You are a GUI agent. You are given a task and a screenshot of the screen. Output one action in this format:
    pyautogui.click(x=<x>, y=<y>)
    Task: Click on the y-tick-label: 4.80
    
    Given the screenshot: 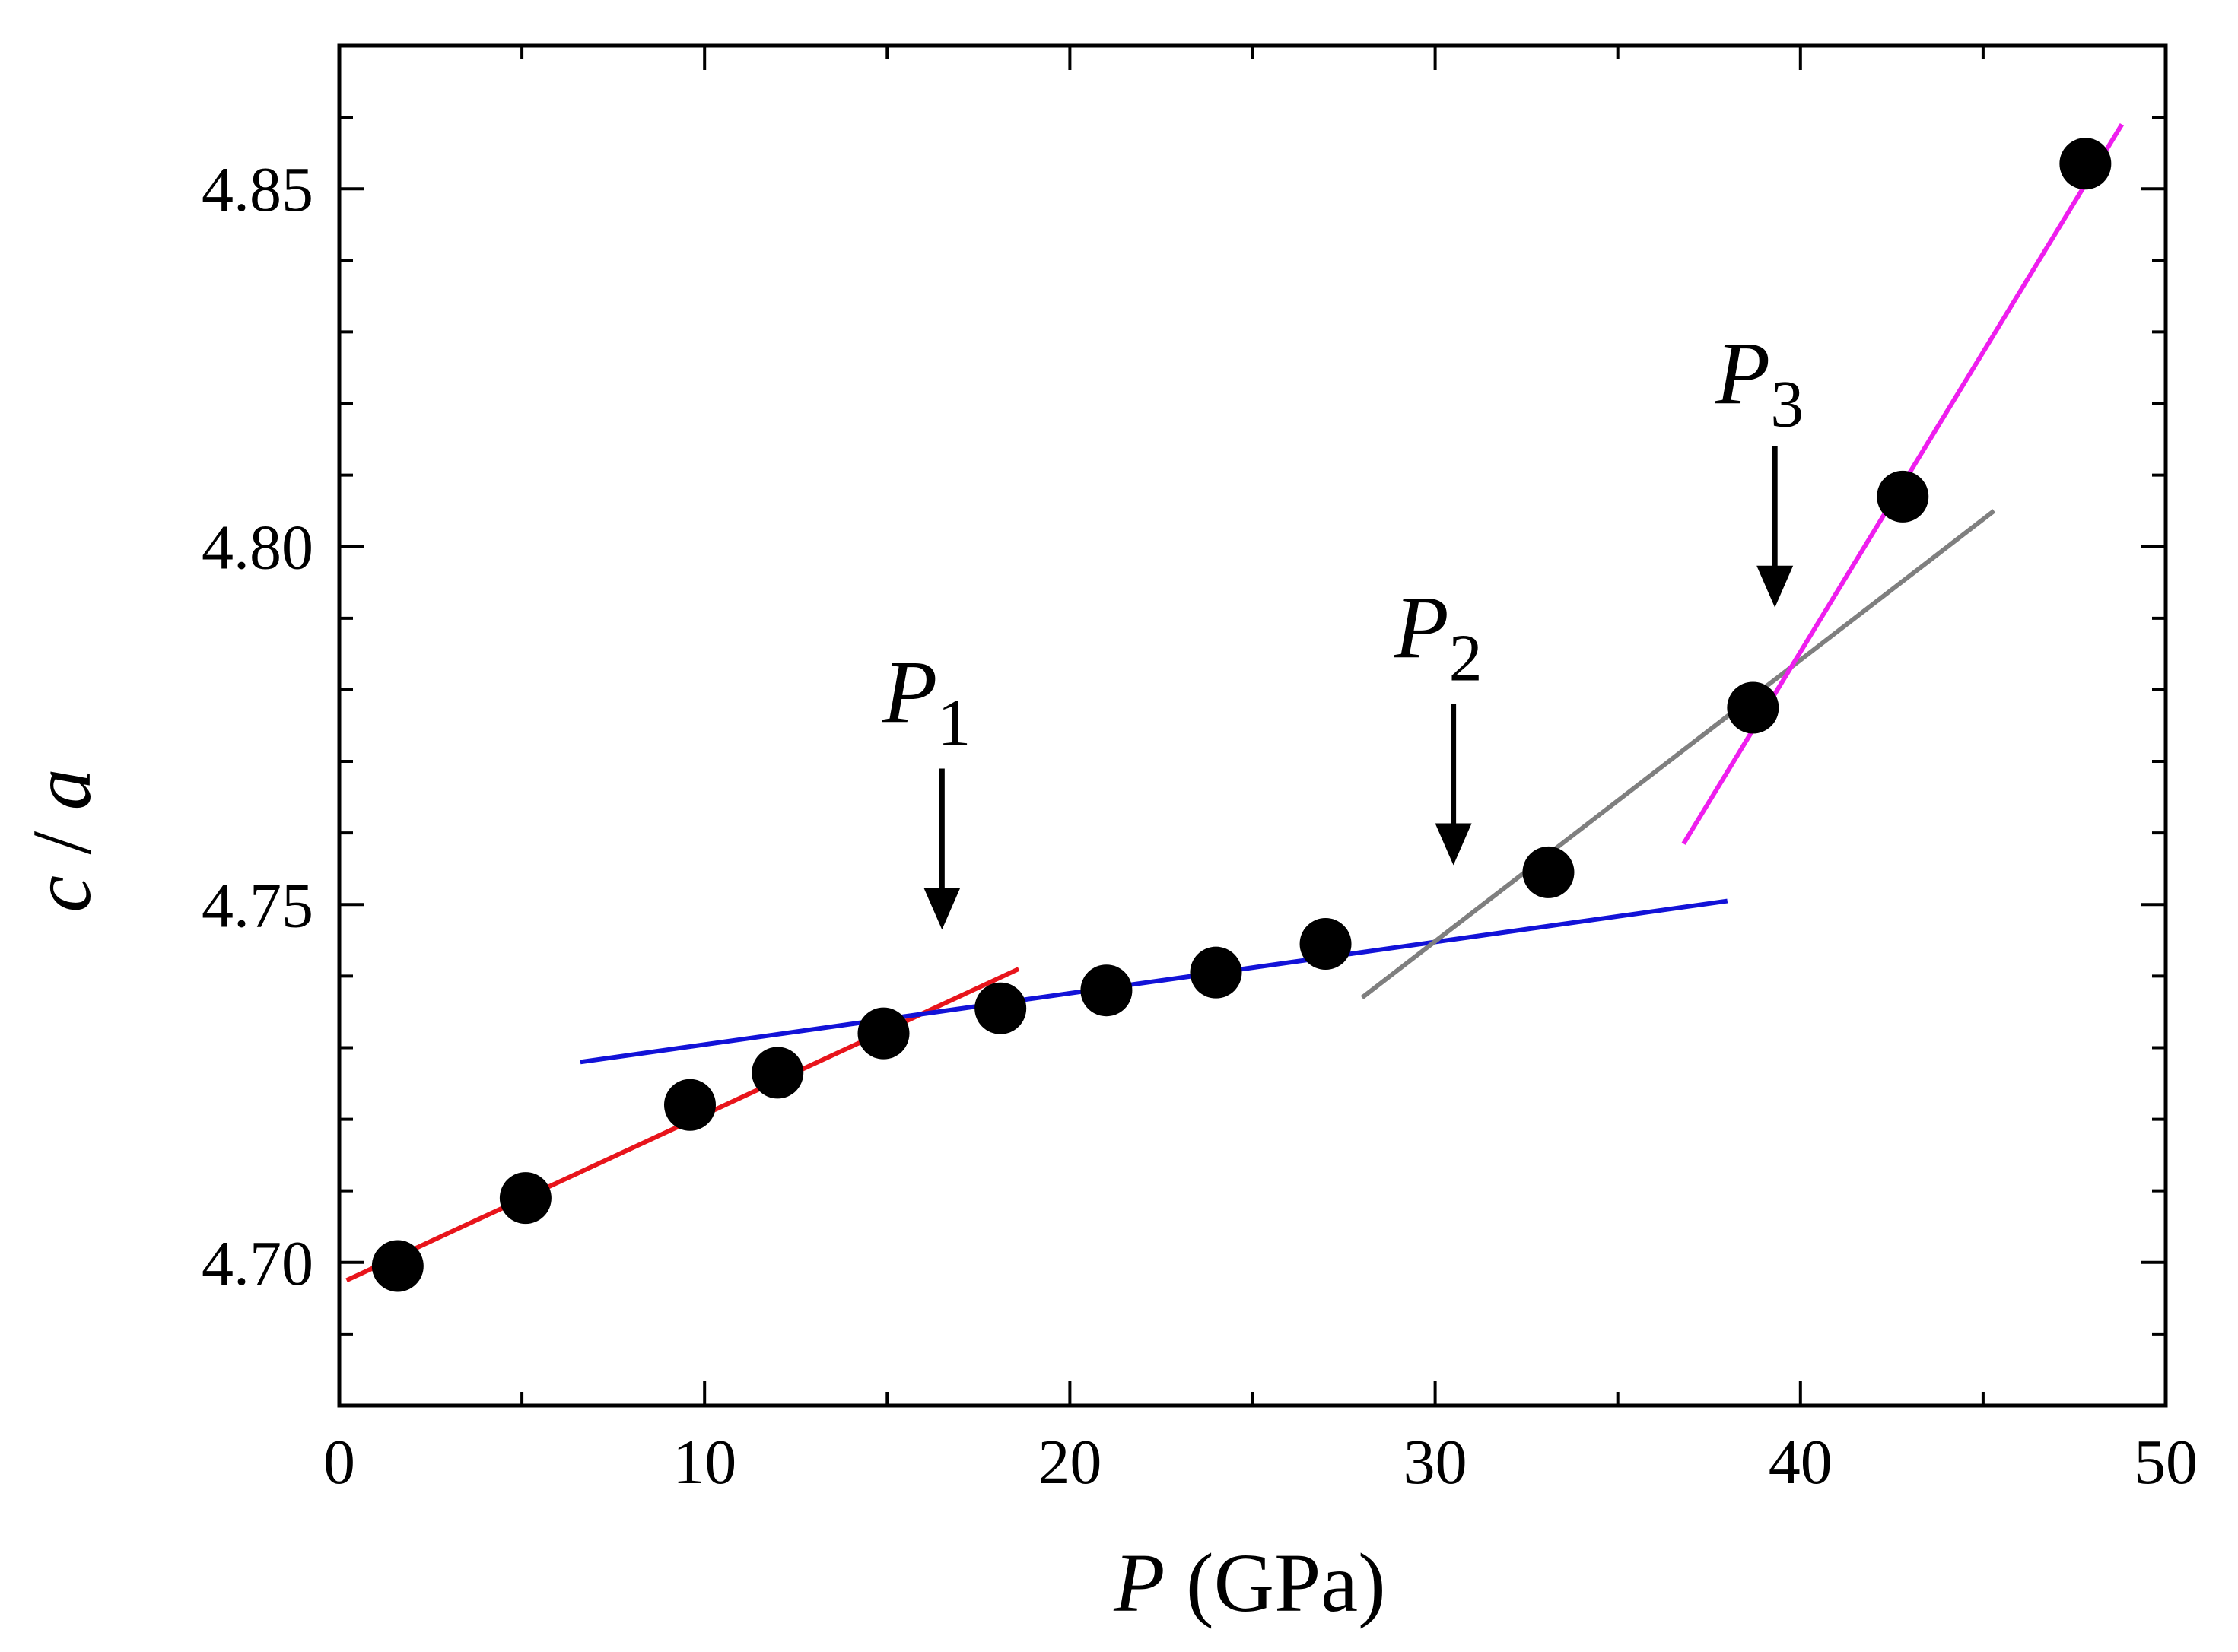 What is the action you would take?
    pyautogui.click(x=257, y=548)
    